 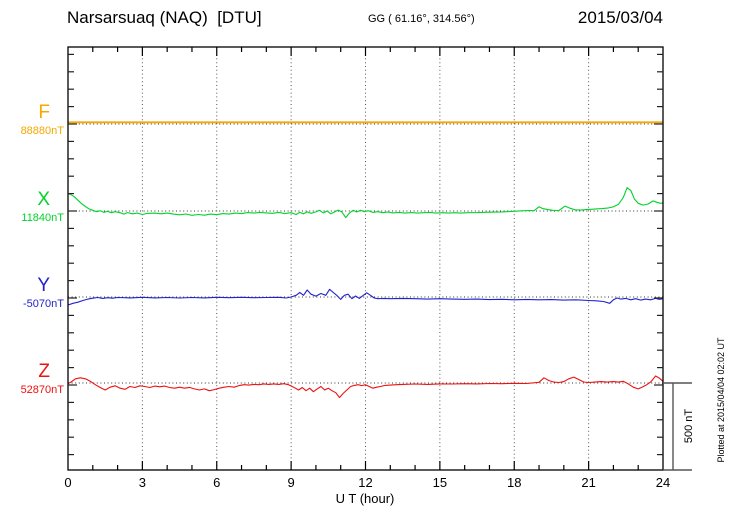 What do you see at coordinates (440, 482) in the screenshot?
I see `x-tick-label-15: 15` at bounding box center [440, 482].